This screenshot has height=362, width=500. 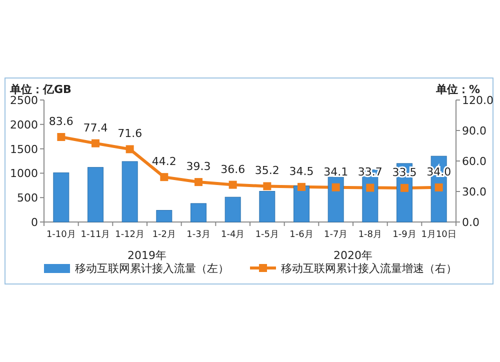 I want to click on x-tick-label: 1-6月, so click(x=302, y=235).